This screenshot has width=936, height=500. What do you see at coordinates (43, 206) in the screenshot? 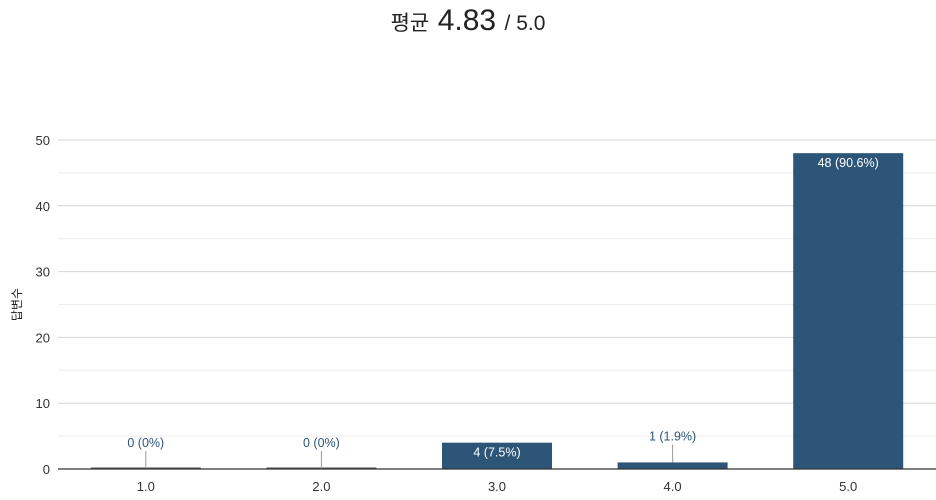
I see `y-tick-label: 40` at bounding box center [43, 206].